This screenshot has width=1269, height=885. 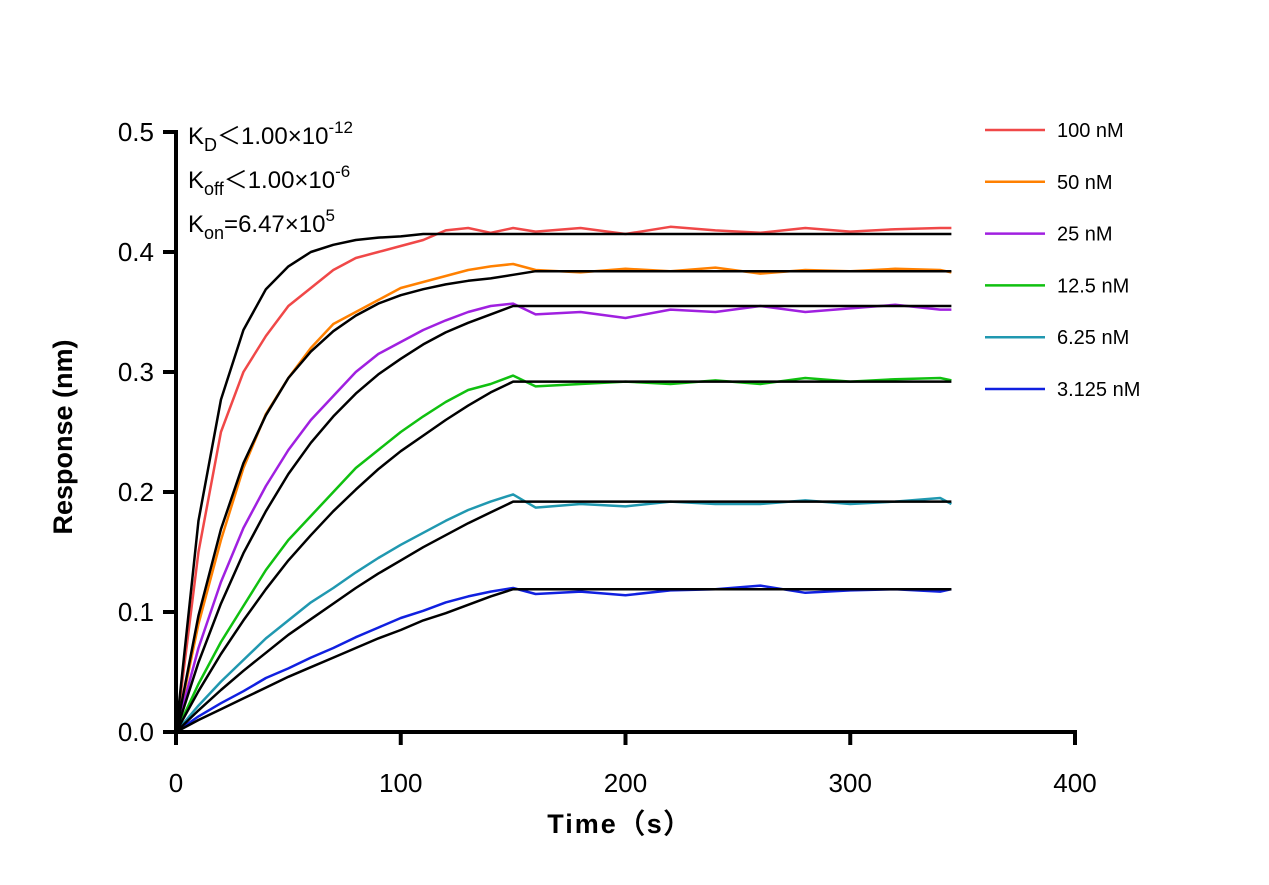 I want to click on x-tick-label: 0, so click(x=176, y=783).